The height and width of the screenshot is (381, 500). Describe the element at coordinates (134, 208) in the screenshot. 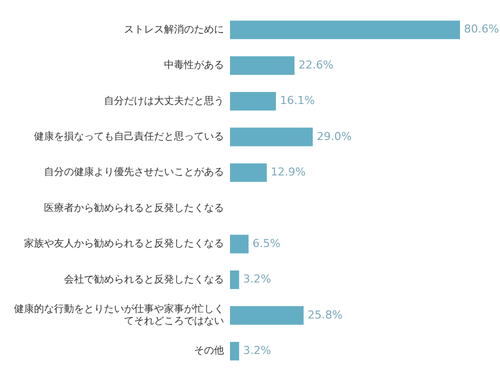

I see `y-tick-label: 医療者から勧められると反発したくなる` at that location.